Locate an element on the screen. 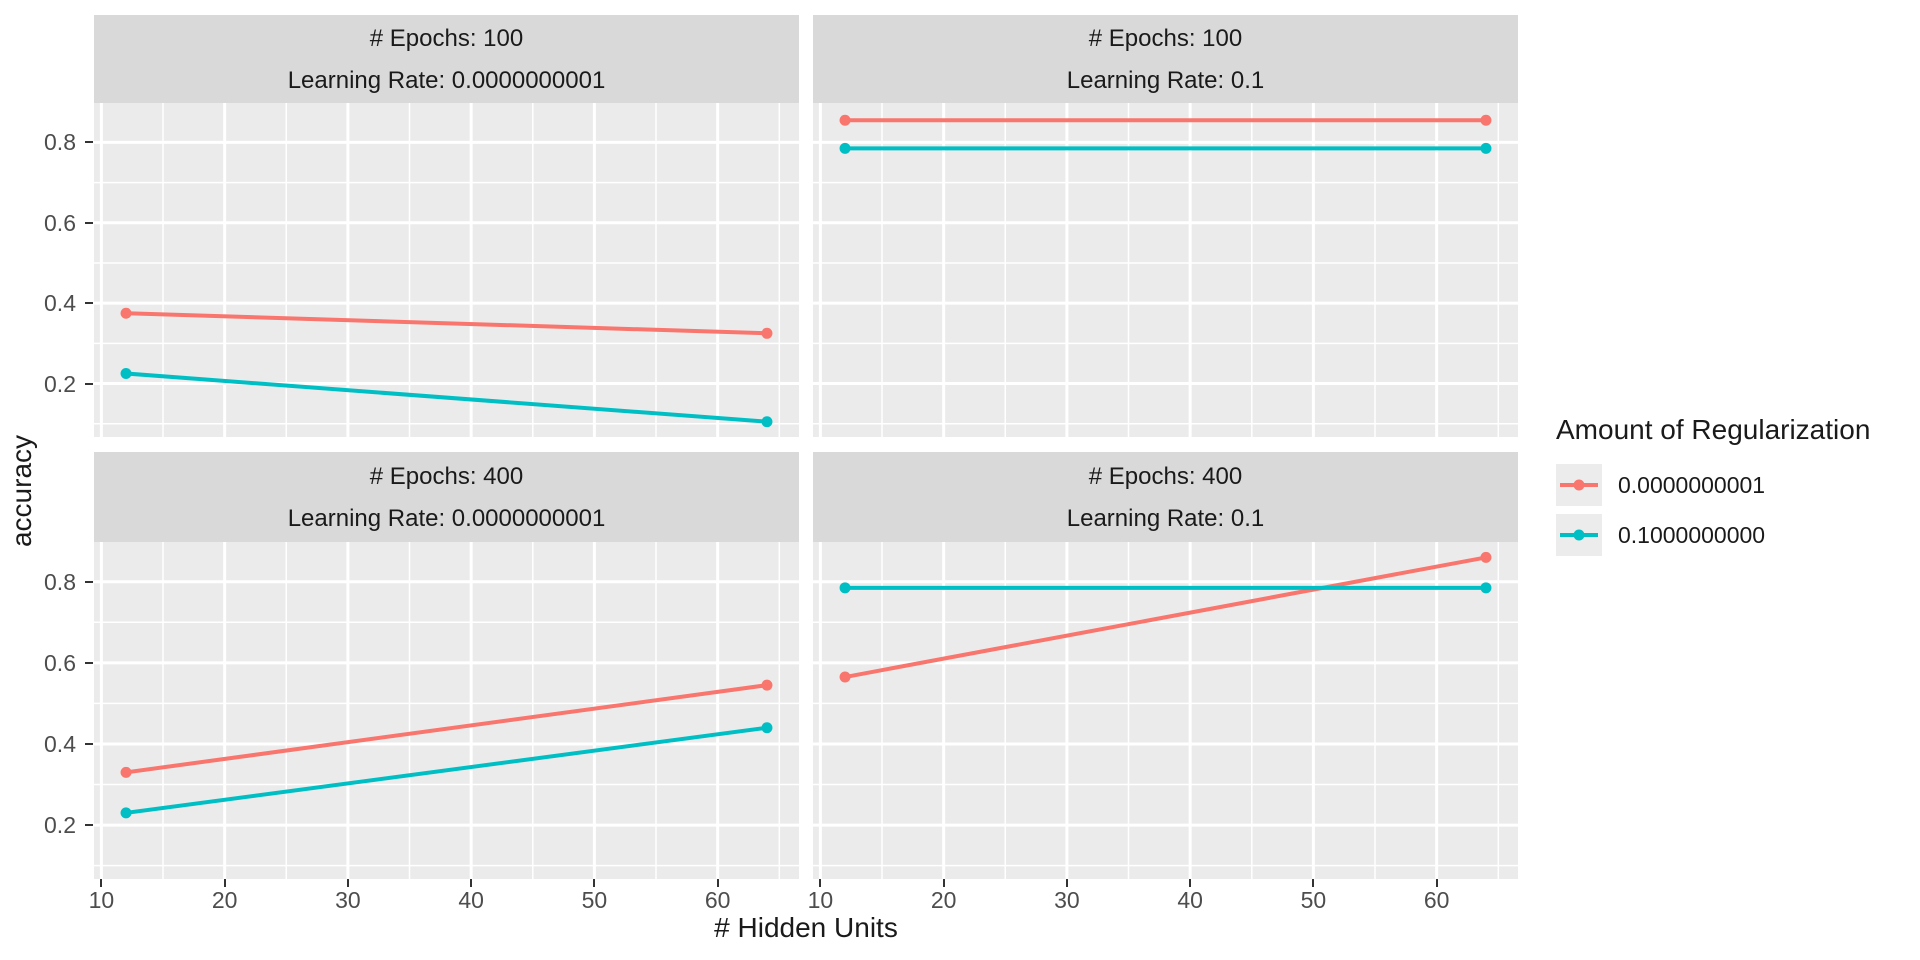 The width and height of the screenshot is (1920, 960). legend-title: Amount of Regularization is located at coordinates (1713, 429).